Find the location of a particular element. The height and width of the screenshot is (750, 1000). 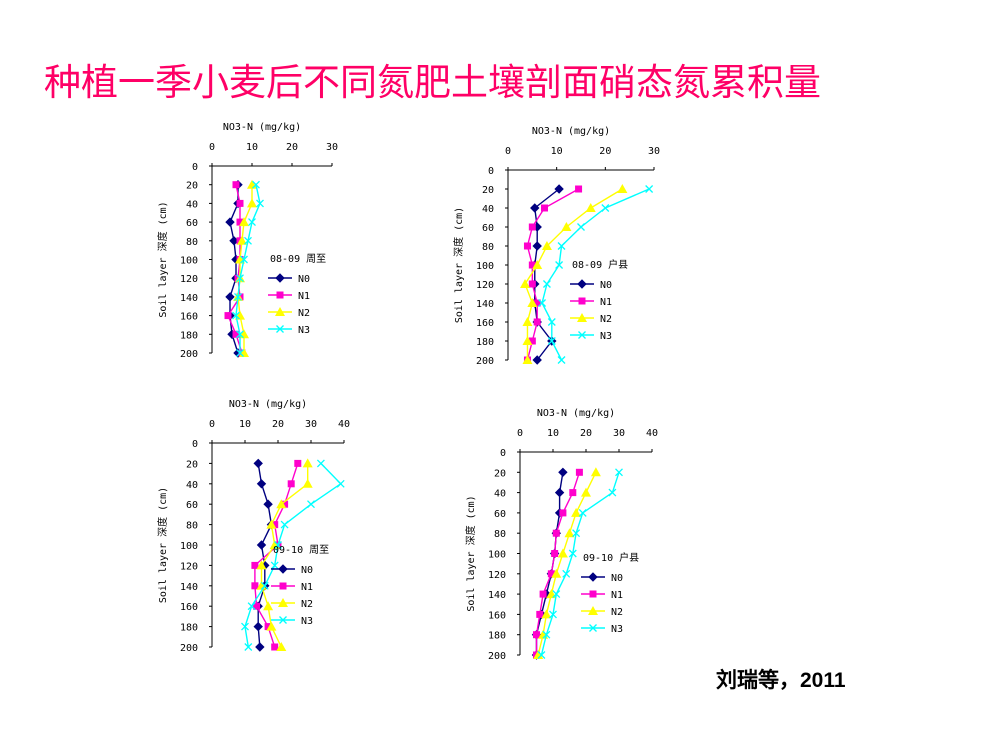

citation: 刘瑞等，2011 is located at coordinates (781, 680).